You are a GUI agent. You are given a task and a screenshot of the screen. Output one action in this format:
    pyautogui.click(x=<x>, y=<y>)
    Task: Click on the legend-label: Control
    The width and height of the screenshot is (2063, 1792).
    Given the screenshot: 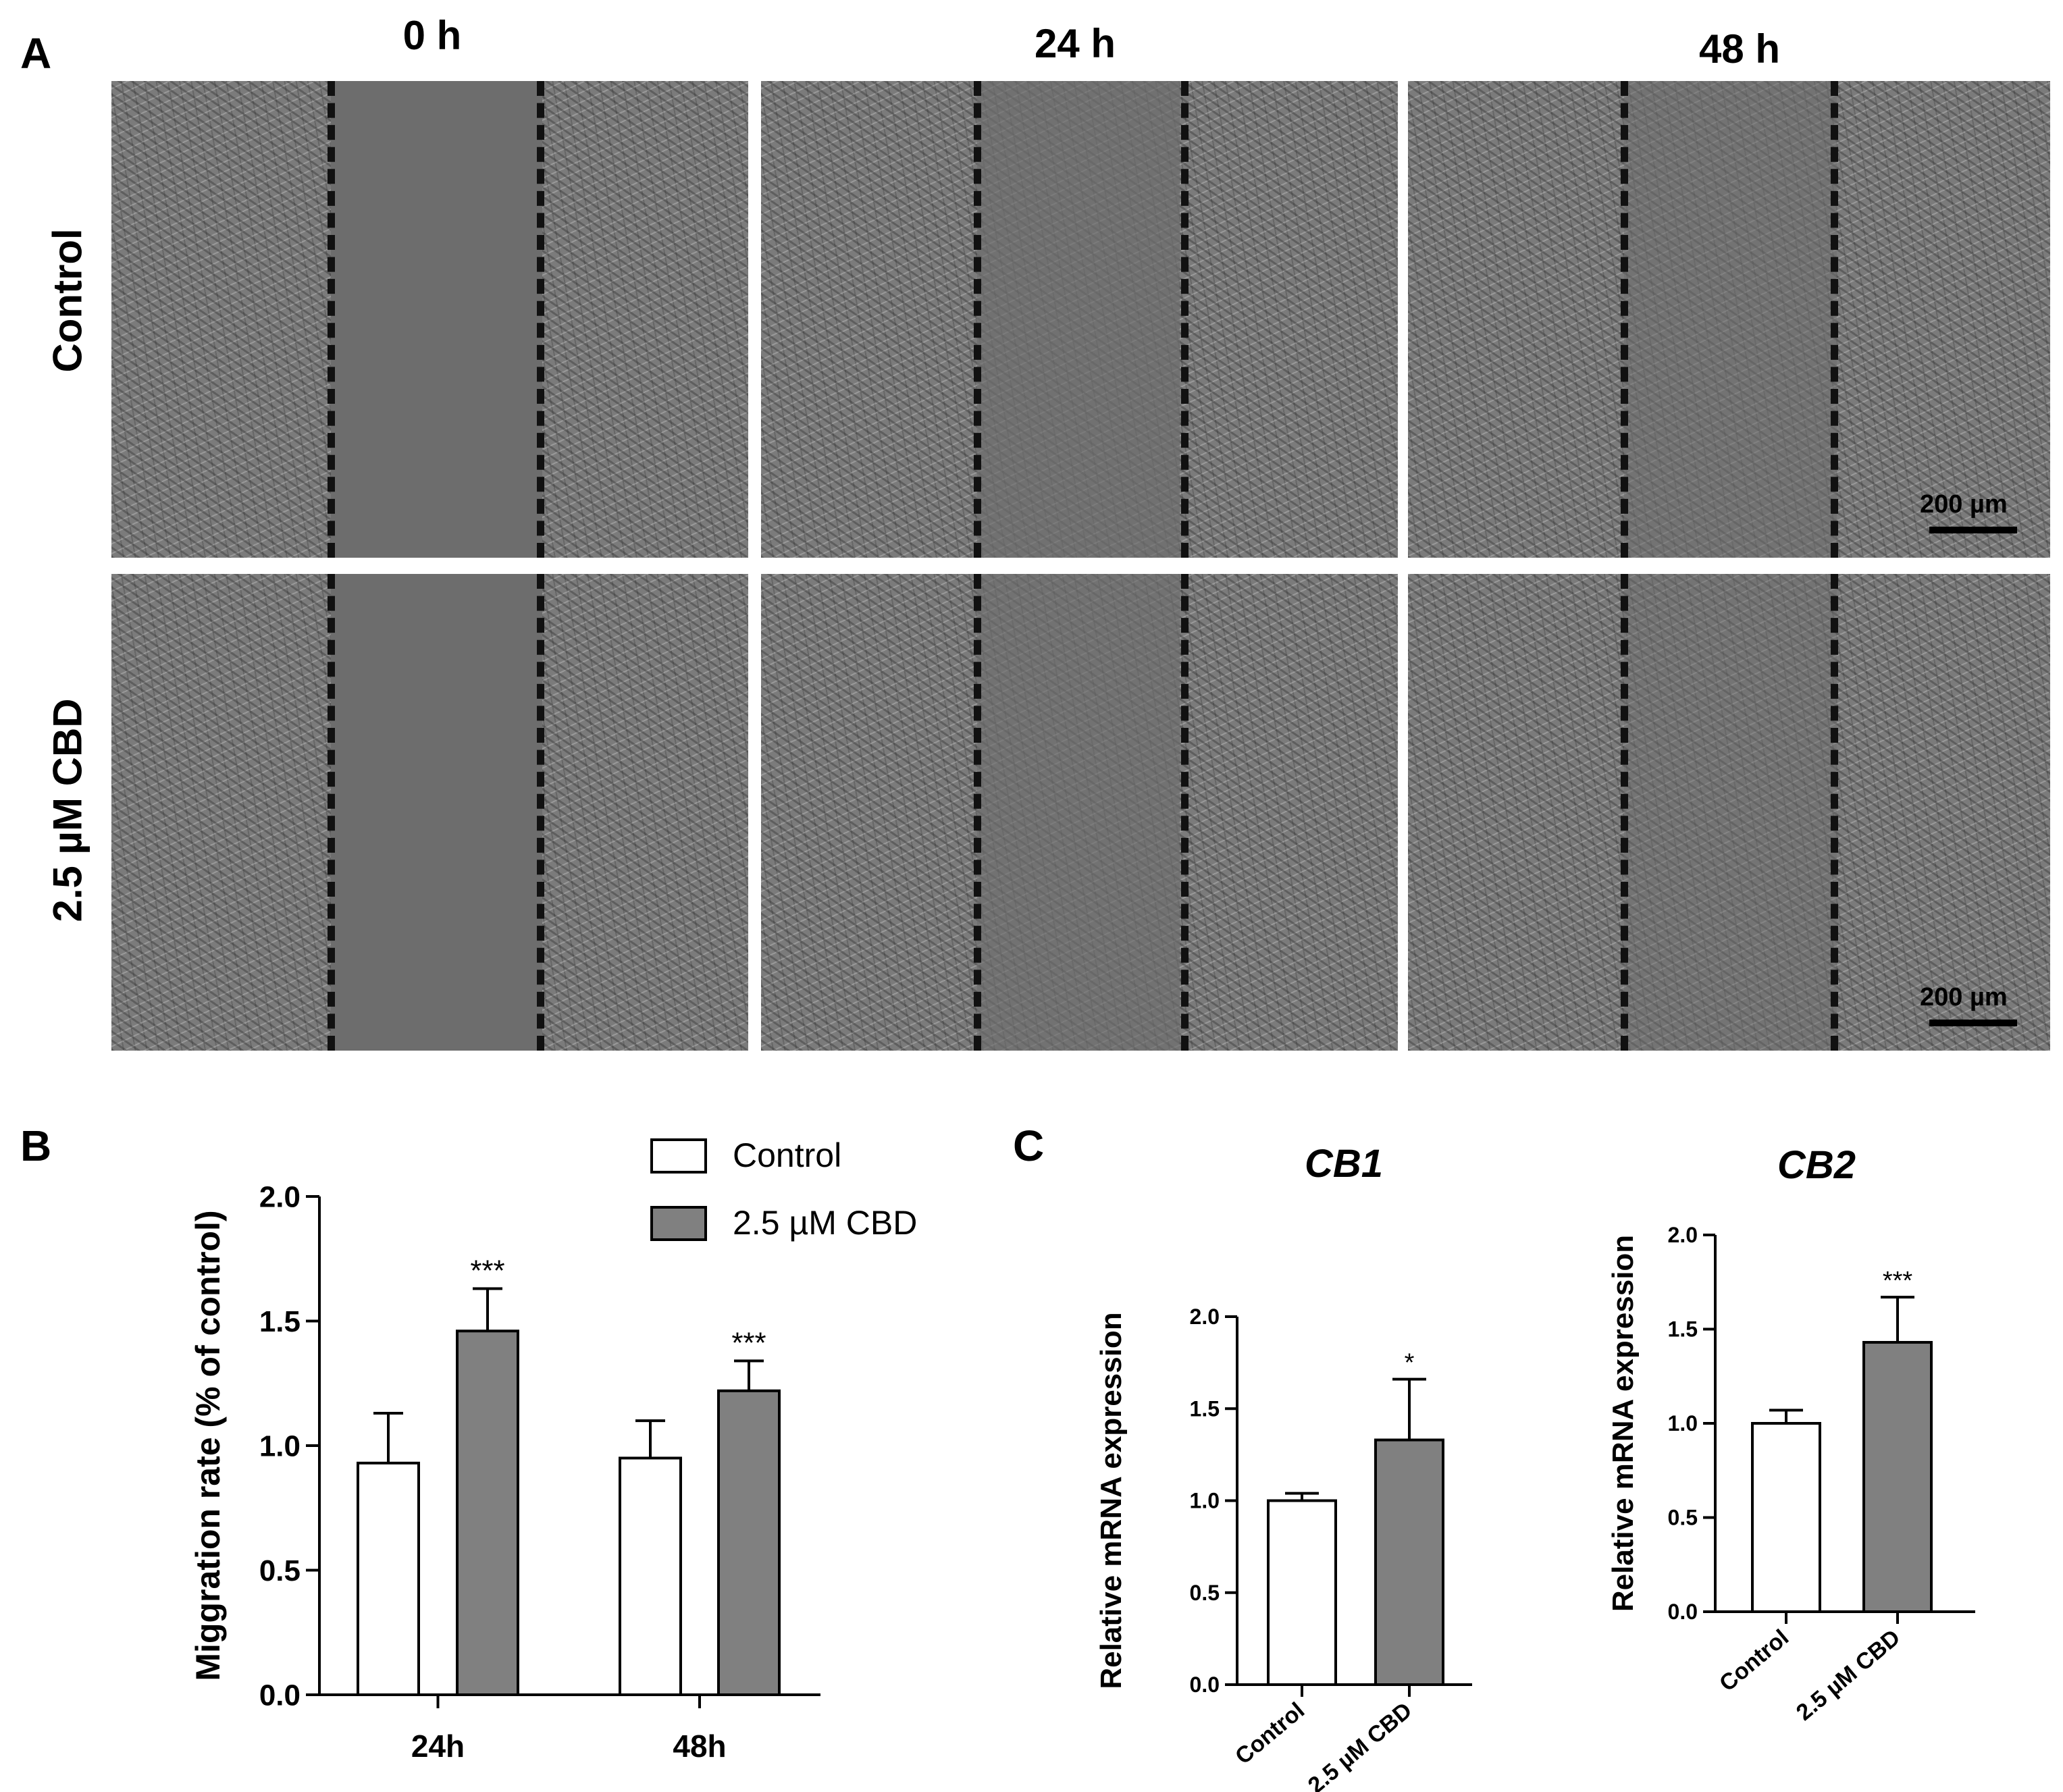 What is the action you would take?
    pyautogui.click(x=787, y=1155)
    